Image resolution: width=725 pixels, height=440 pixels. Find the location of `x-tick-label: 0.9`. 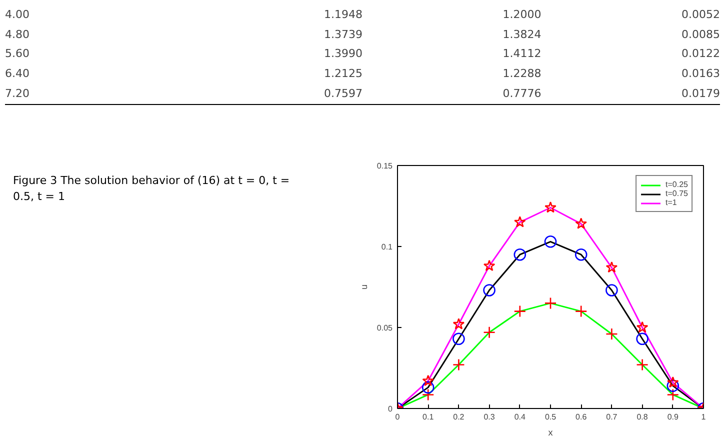

x-tick-label: 0.9 is located at coordinates (673, 417).